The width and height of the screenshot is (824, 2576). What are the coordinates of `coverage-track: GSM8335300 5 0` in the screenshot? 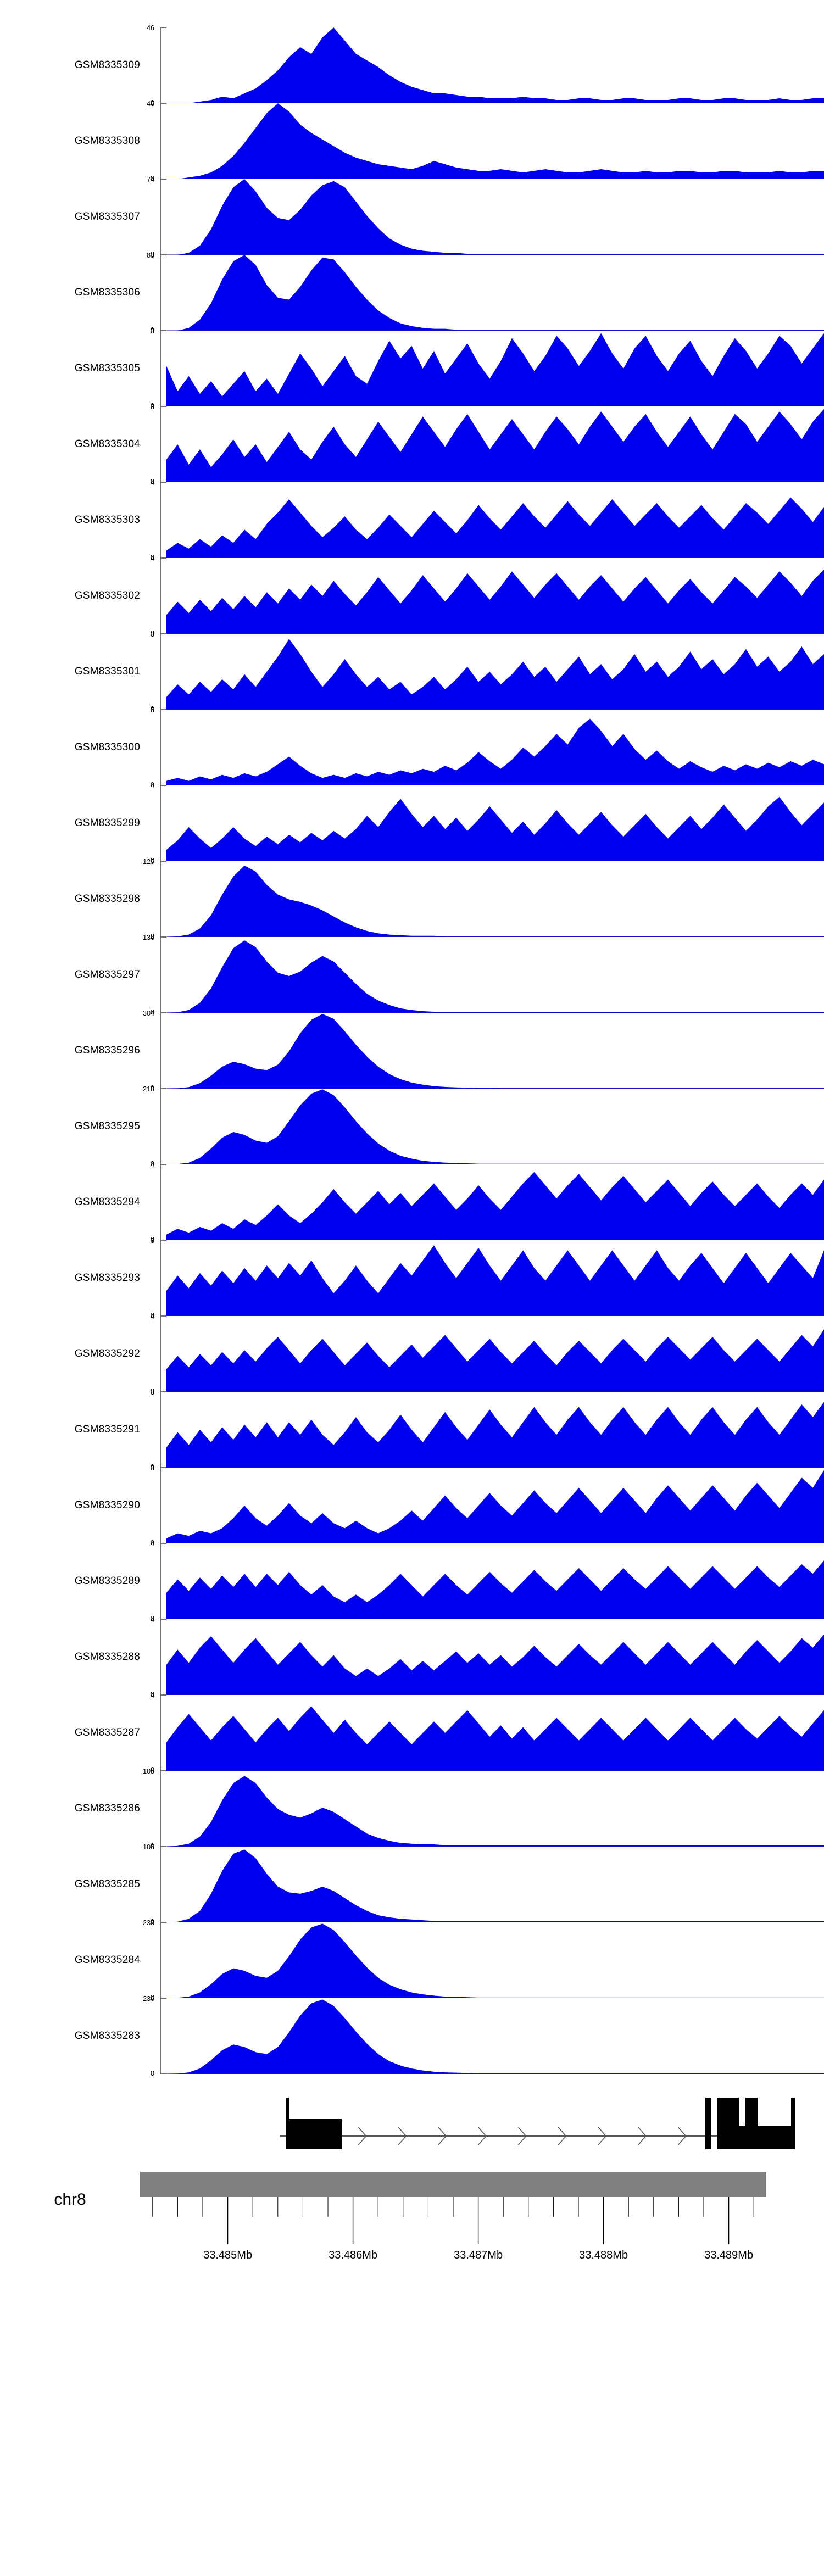 It's located at (412, 747).